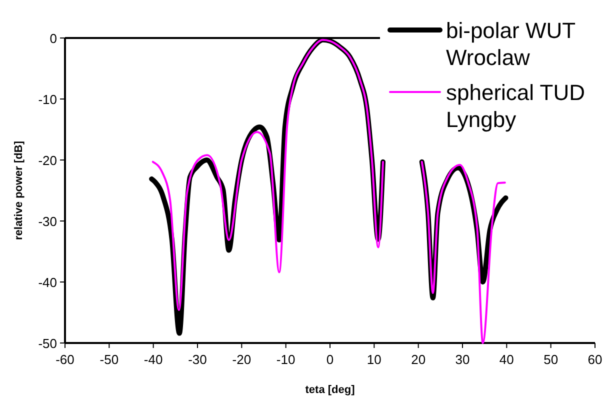 The image size is (608, 405). Describe the element at coordinates (65, 359) in the screenshot. I see `x-tick-label: -60` at that location.